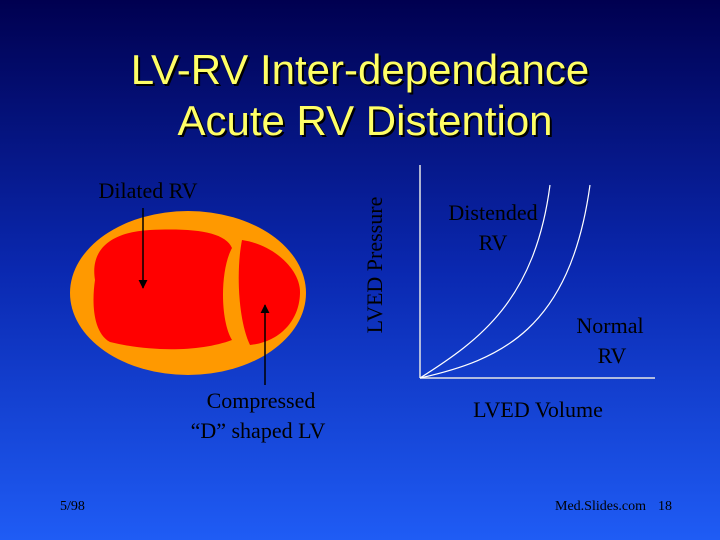  I want to click on label: Dilated RV, so click(147, 190).